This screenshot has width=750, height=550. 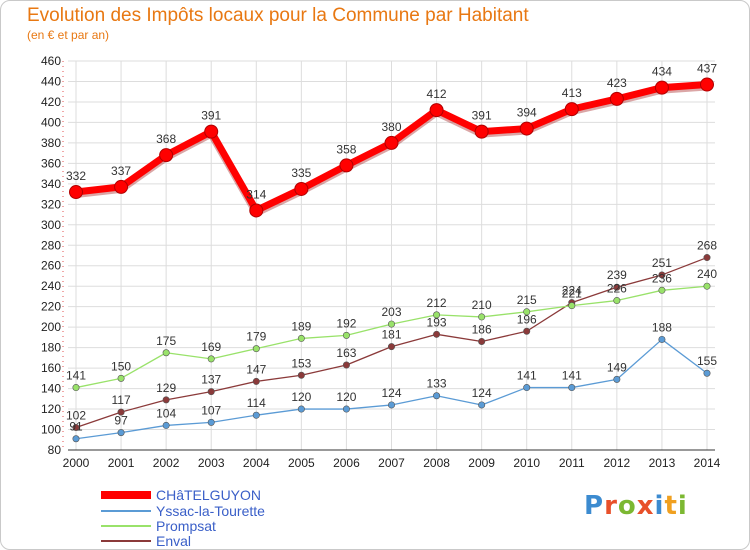 What do you see at coordinates (707, 246) in the screenshot?
I see `data-label-3: 268` at bounding box center [707, 246].